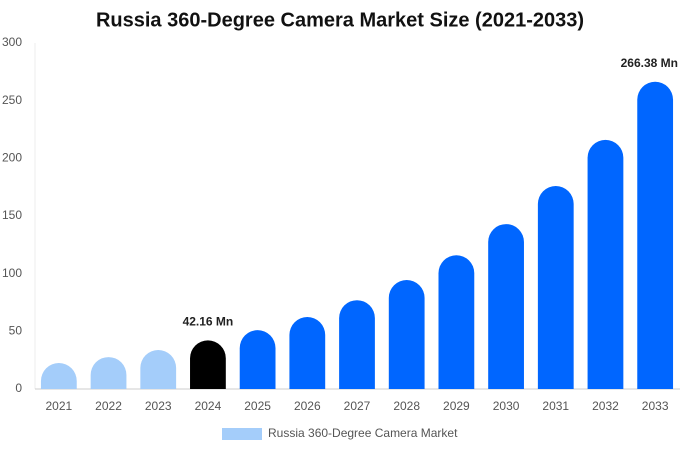  I want to click on y-tick-label: 150, so click(12, 215).